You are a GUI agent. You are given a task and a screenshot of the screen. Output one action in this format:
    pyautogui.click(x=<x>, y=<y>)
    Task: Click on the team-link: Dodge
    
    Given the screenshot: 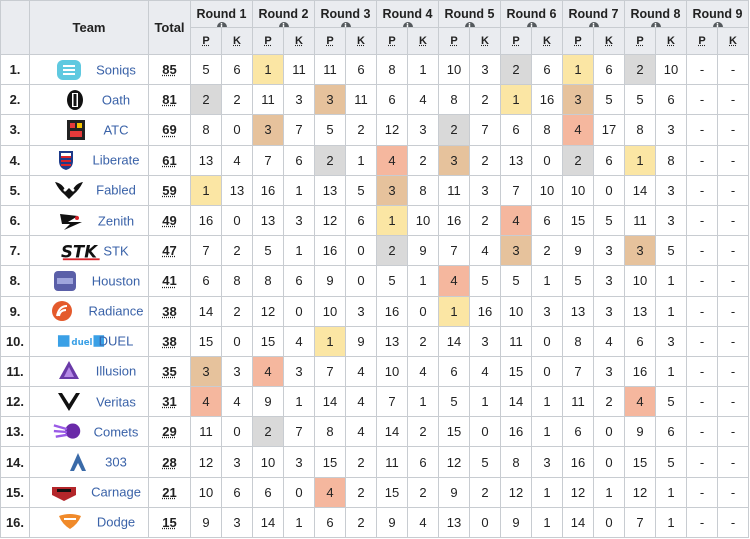 What is the action you would take?
    pyautogui.click(x=116, y=522)
    